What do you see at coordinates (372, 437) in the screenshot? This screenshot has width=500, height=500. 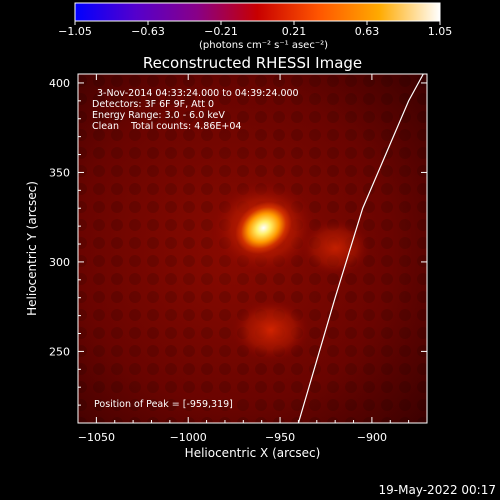 I see `x-tick-label: −900` at bounding box center [372, 437].